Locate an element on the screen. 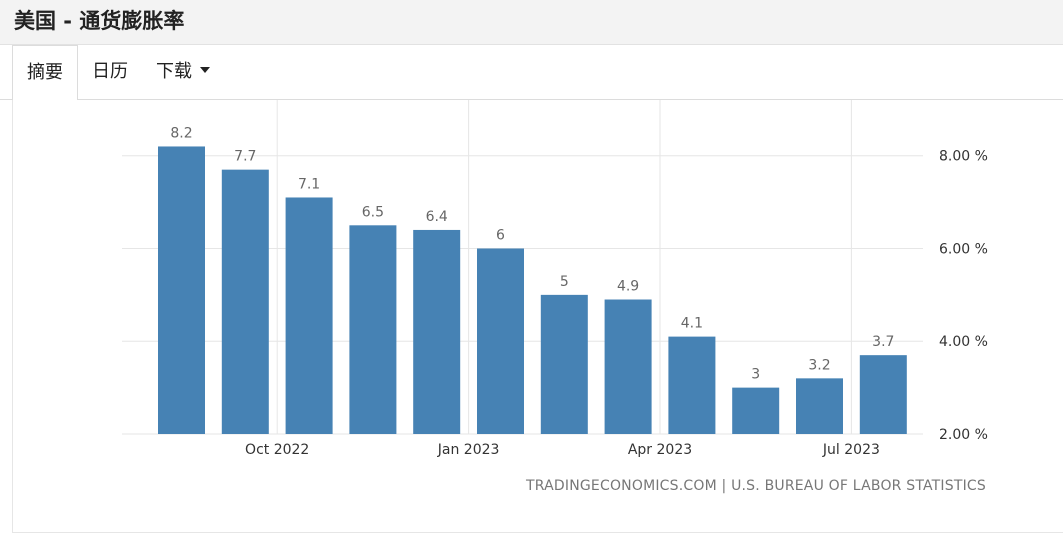  bar-value-label: 5 is located at coordinates (564, 282).